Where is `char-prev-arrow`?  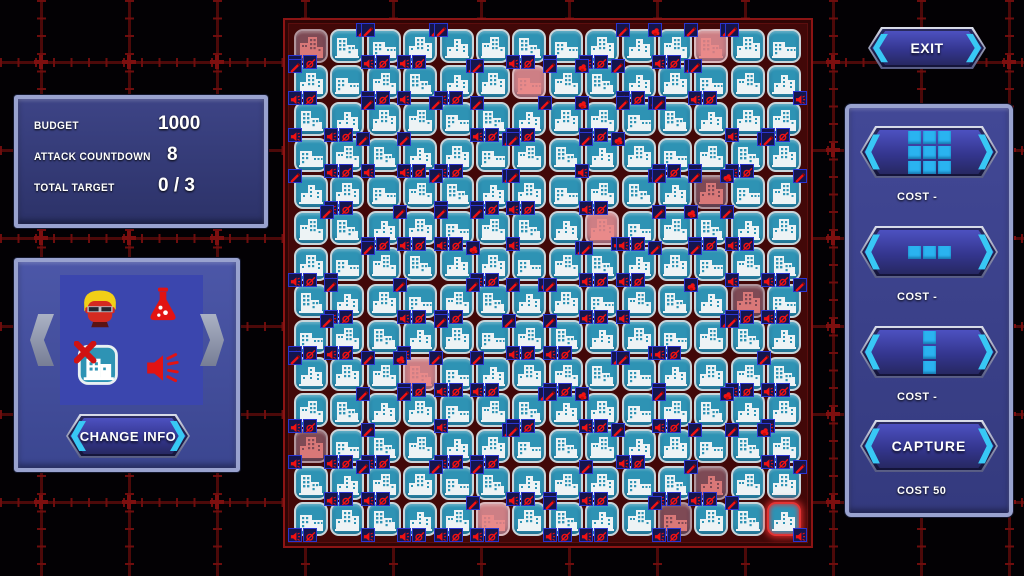
char-prev-arrow is located at coordinates (42, 340).